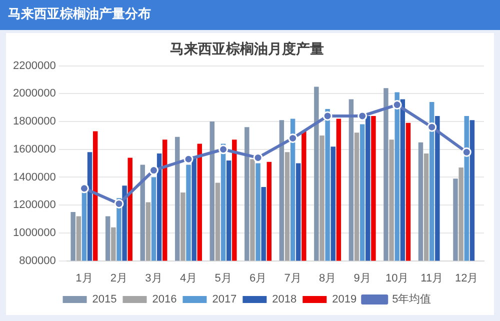  Describe the element at coordinates (34, 205) in the screenshot. I see `y-tick-label: 1200000` at that location.